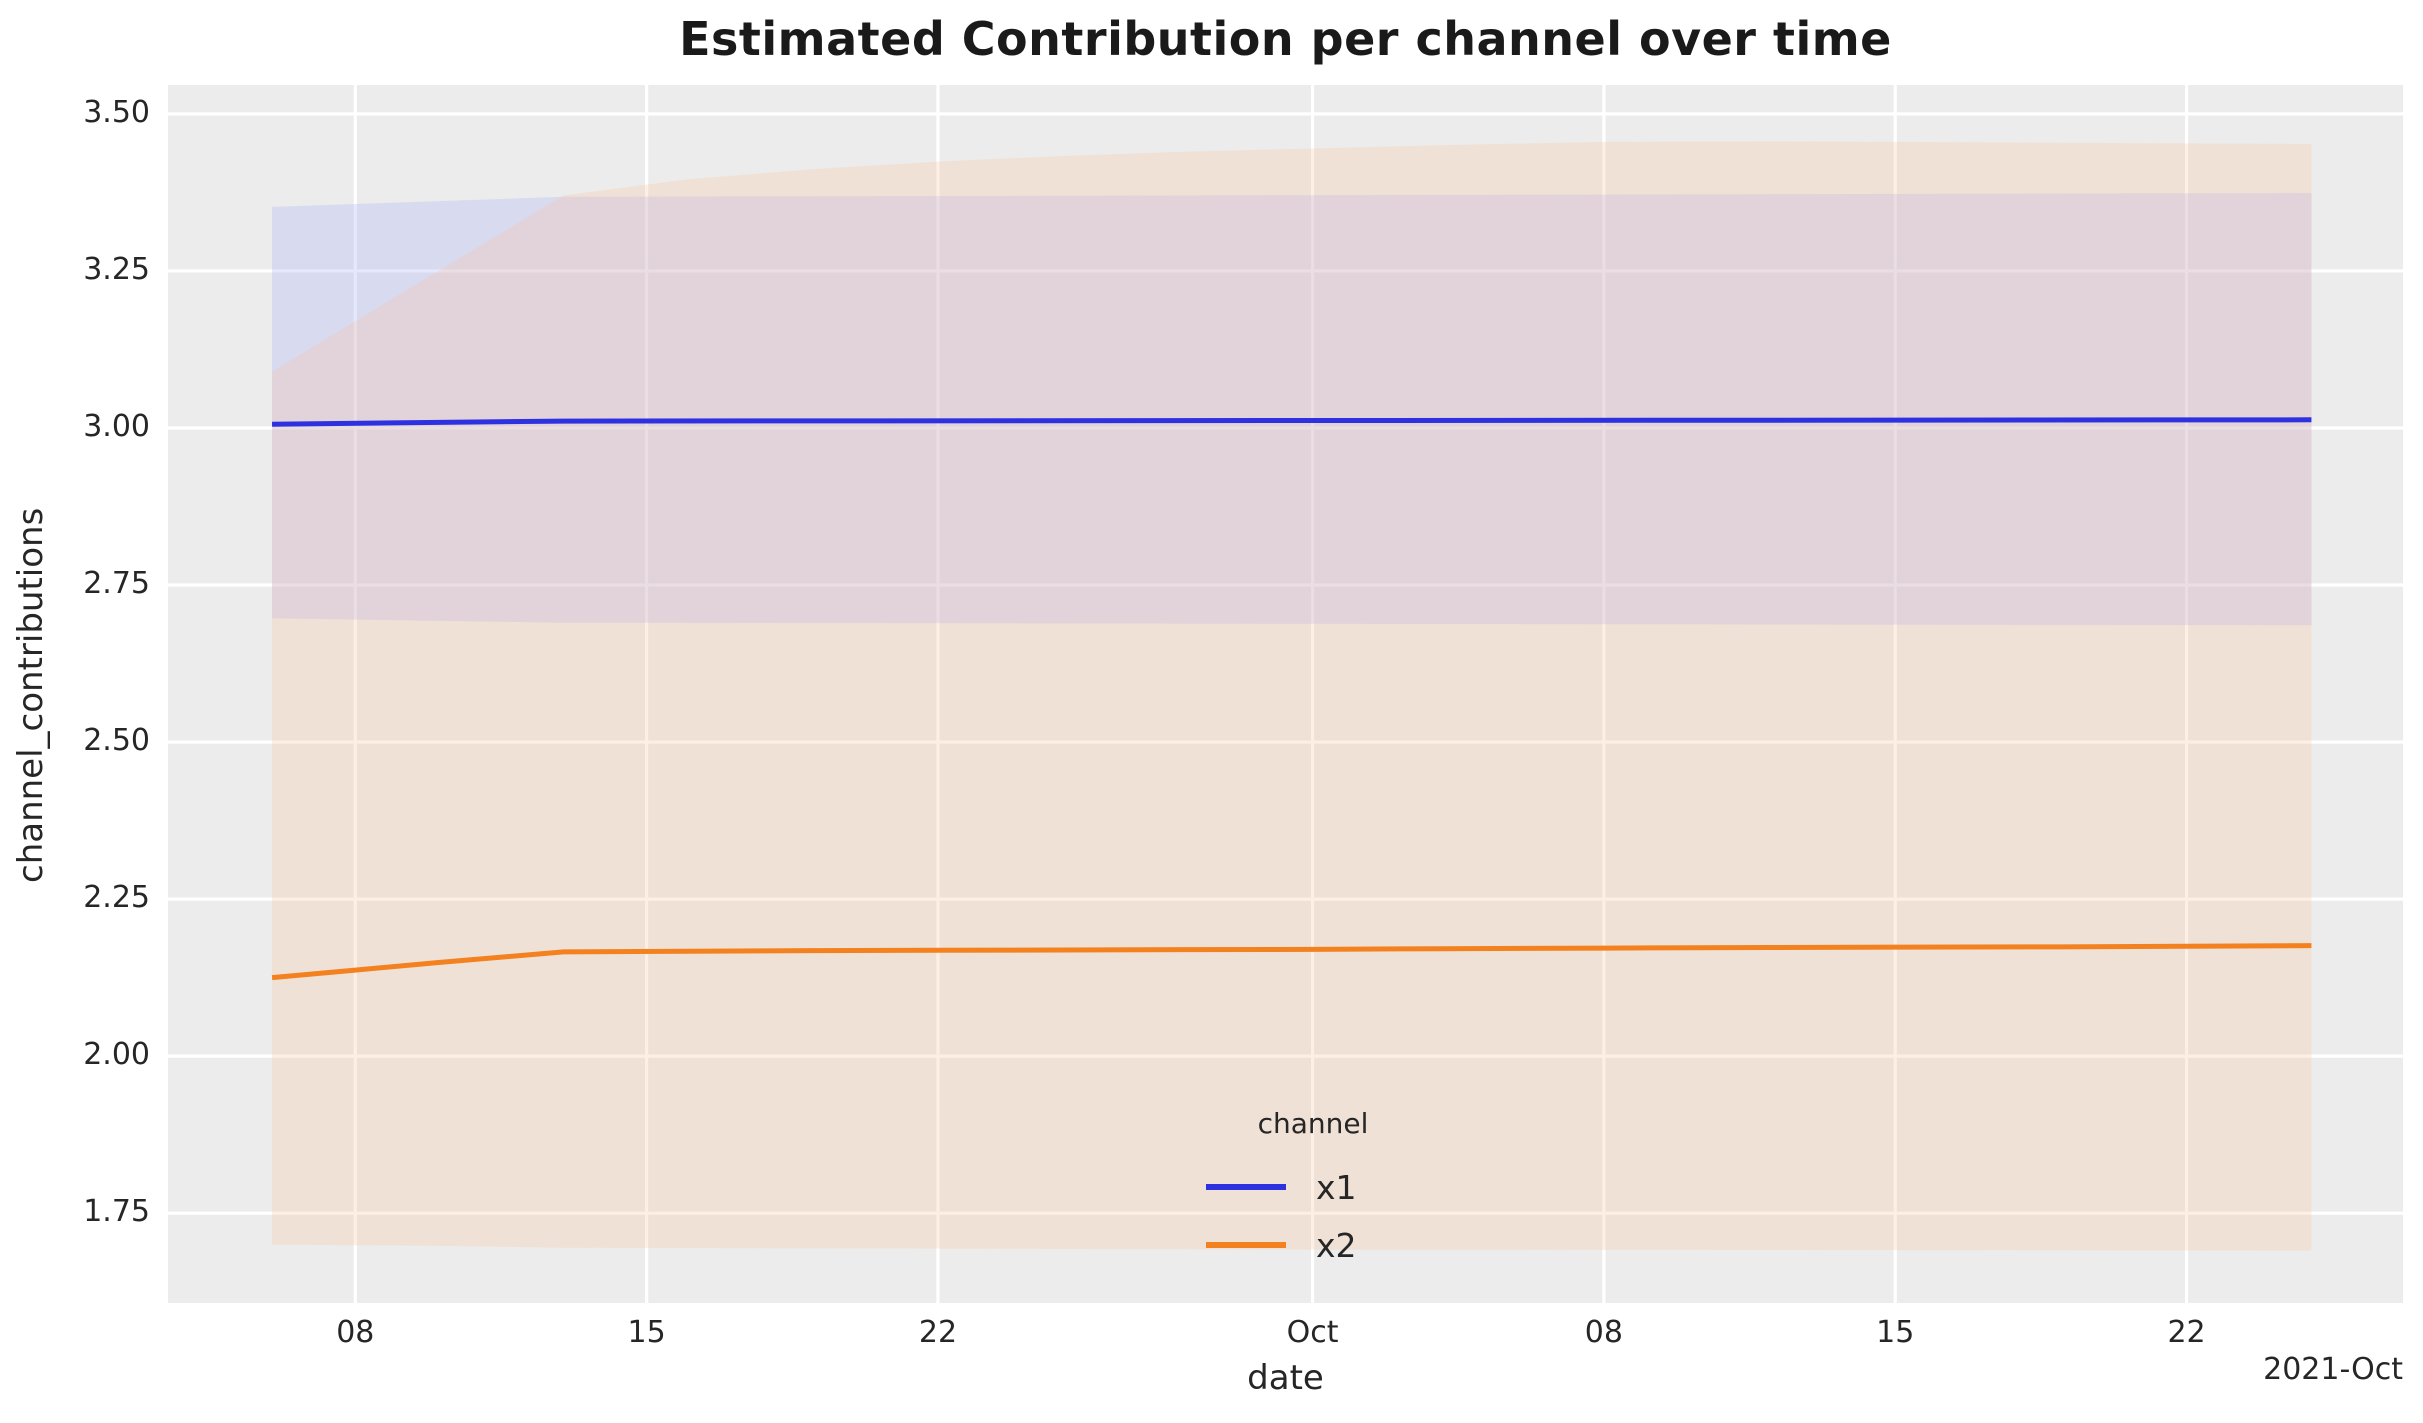 This screenshot has width=2423, height=1423. I want to click on legend-entries: x1 x2, so click(1313, 1216).